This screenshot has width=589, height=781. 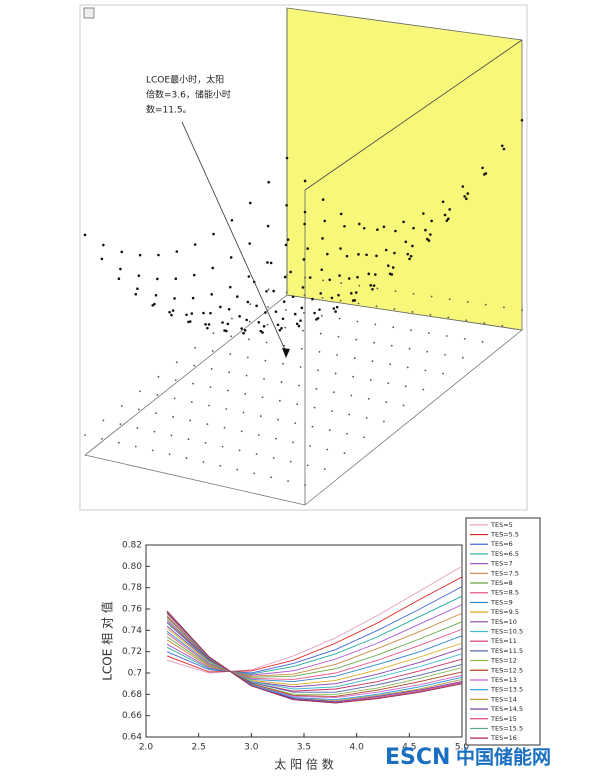 I want to click on annotation-arrow, so click(x=234, y=237).